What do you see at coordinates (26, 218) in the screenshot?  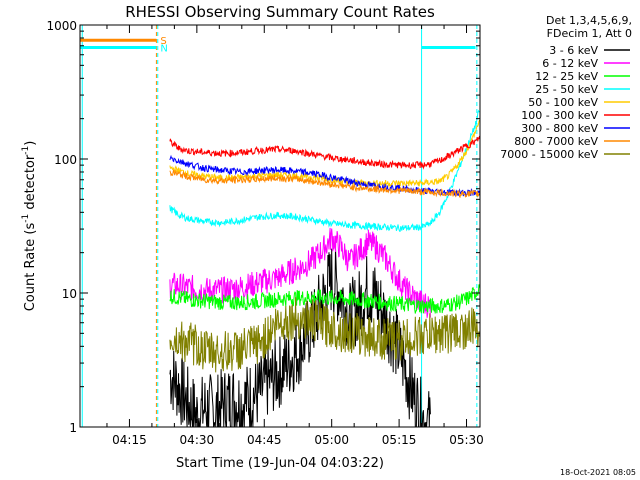 I see `y-axis-label-exp1: -1` at bounding box center [26, 218].